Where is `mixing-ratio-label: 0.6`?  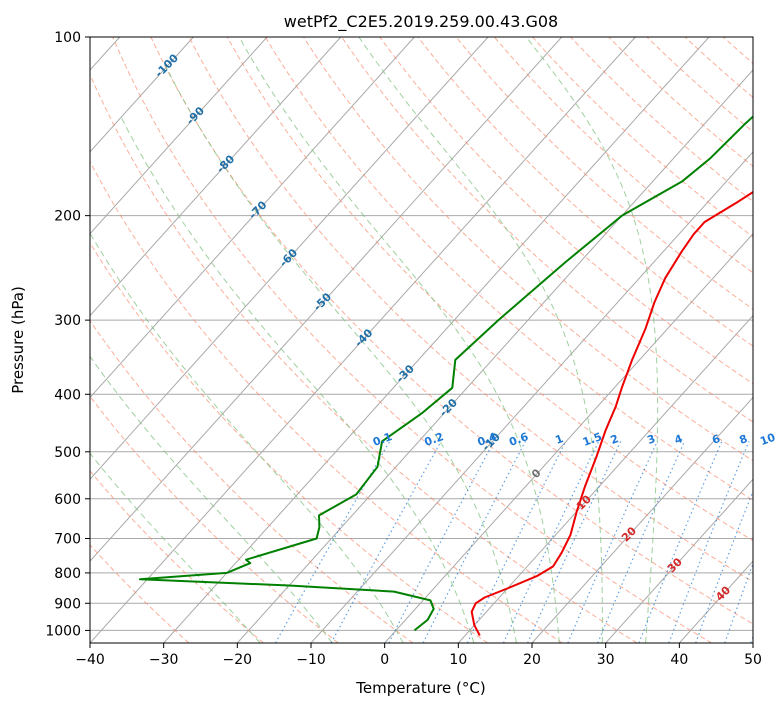 mixing-ratio-label: 0.6 is located at coordinates (518, 439).